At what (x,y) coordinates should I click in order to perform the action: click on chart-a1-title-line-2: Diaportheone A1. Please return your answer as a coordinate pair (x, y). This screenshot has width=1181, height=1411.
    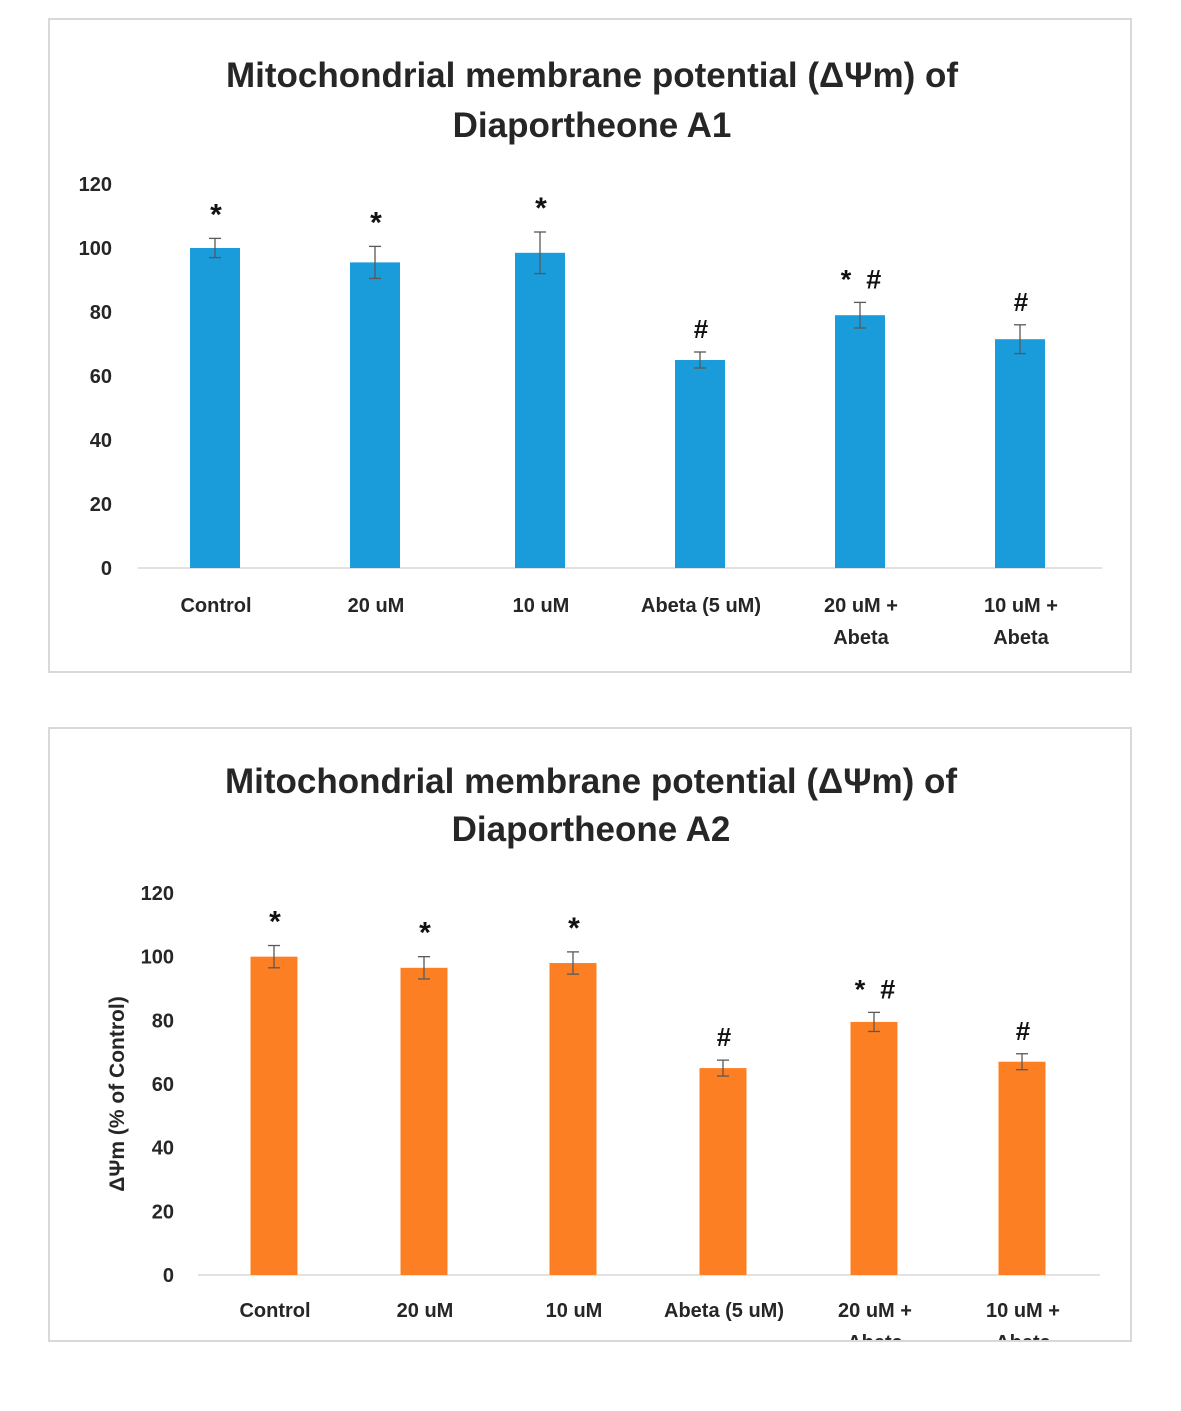
    Looking at the image, I should click on (592, 125).